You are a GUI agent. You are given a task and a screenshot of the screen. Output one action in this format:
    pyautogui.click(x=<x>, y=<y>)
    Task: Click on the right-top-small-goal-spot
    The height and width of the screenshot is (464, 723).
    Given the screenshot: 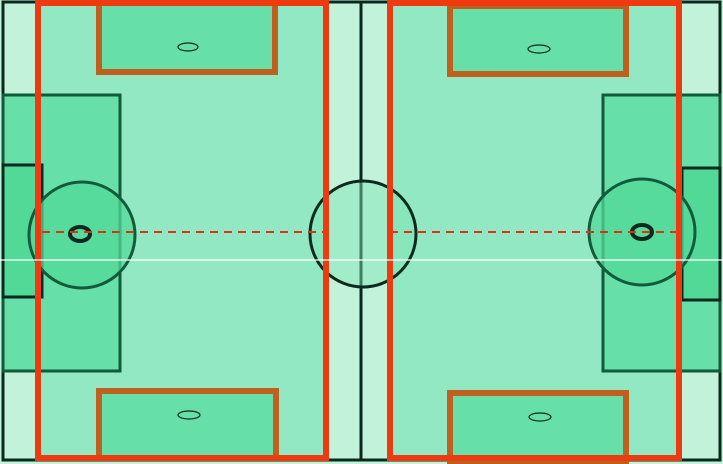 What is the action you would take?
    pyautogui.click(x=539, y=49)
    